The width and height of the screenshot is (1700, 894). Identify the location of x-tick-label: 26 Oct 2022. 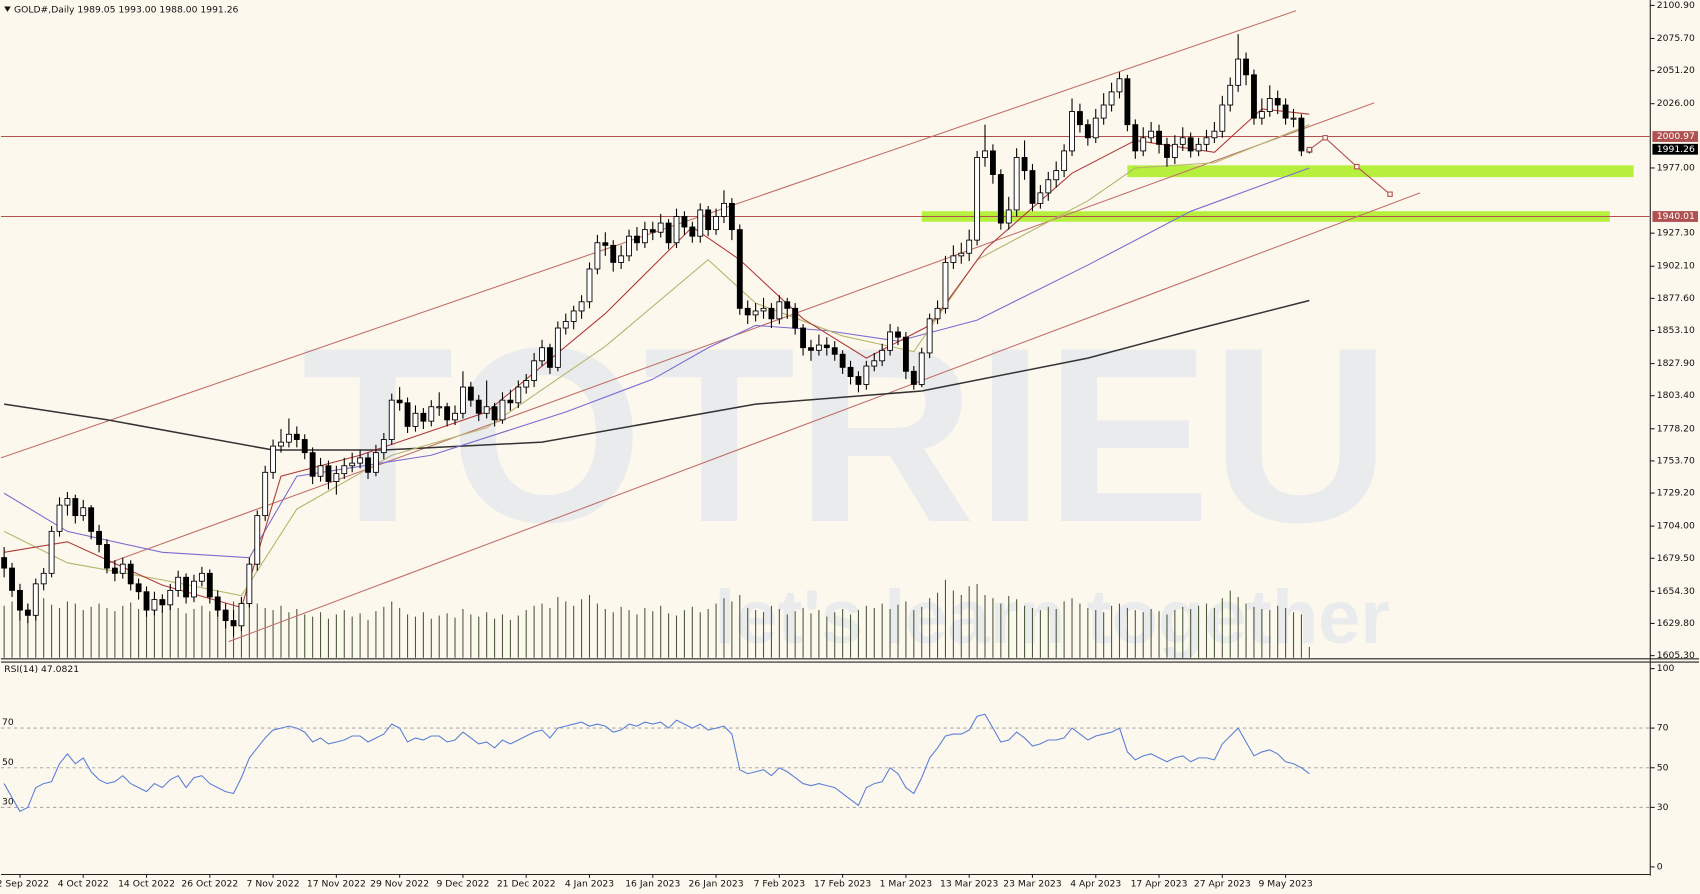
(209, 884).